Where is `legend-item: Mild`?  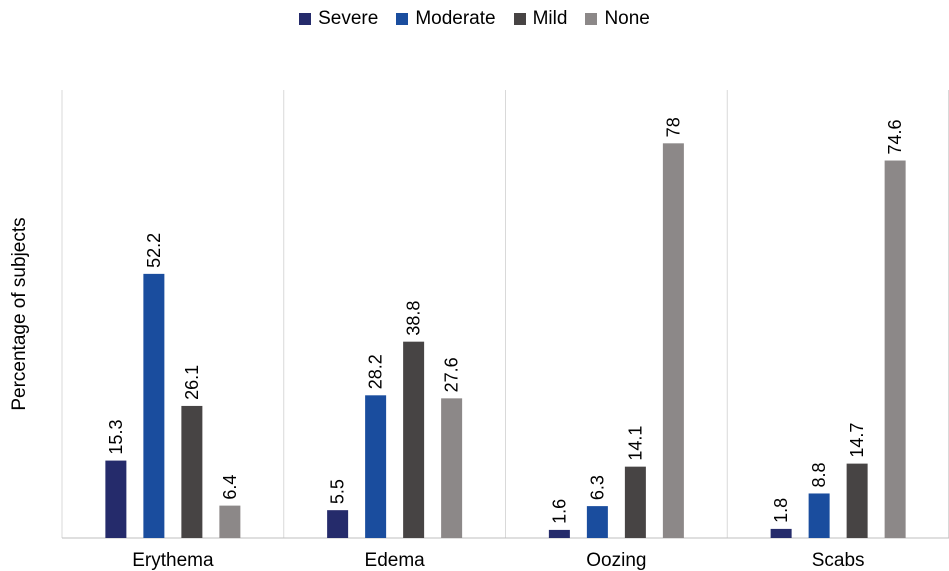
legend-item: Mild is located at coordinates (540, 19).